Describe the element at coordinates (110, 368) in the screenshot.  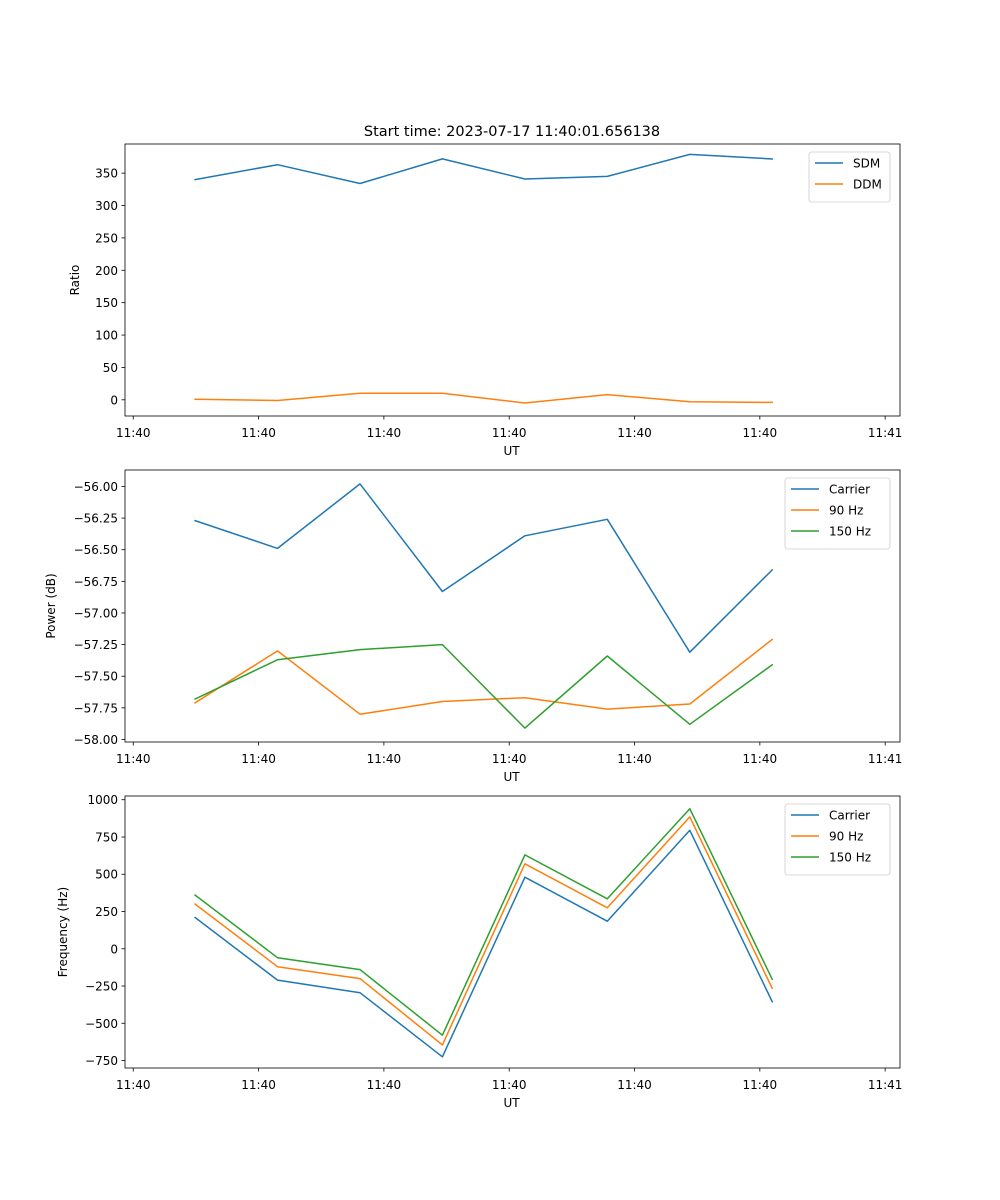
I see `y-tick-label: 50` at that location.